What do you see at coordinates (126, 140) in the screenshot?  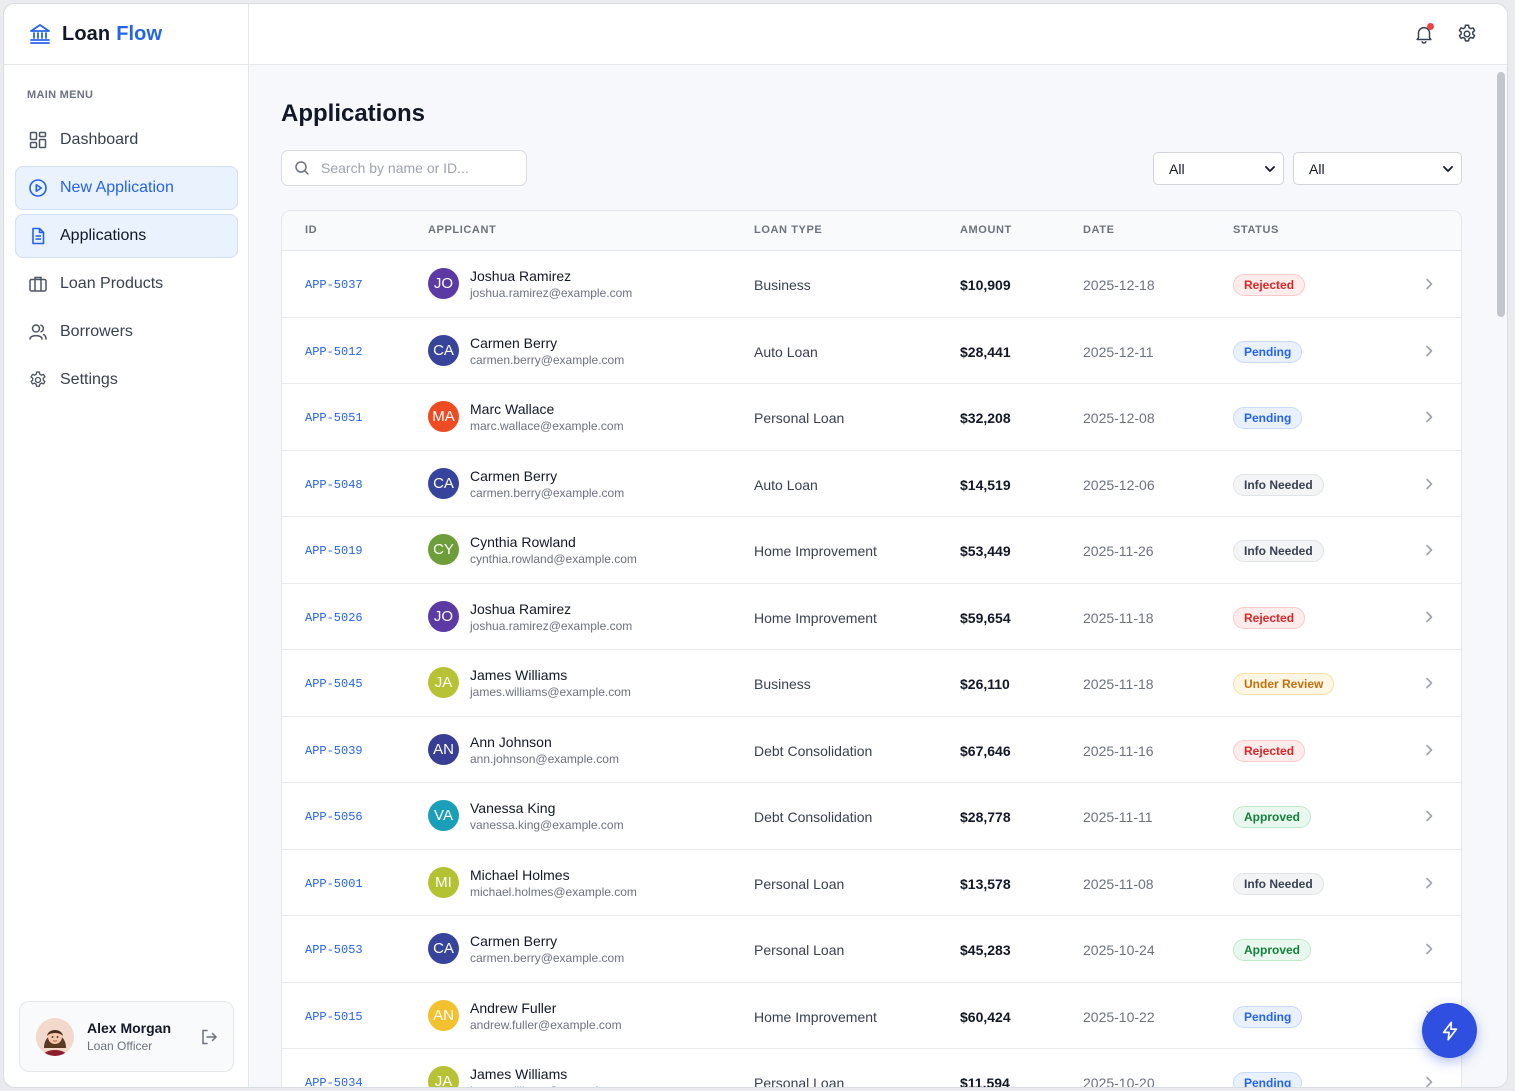 I see `sidebar-item-dashboard: Dashboard` at bounding box center [126, 140].